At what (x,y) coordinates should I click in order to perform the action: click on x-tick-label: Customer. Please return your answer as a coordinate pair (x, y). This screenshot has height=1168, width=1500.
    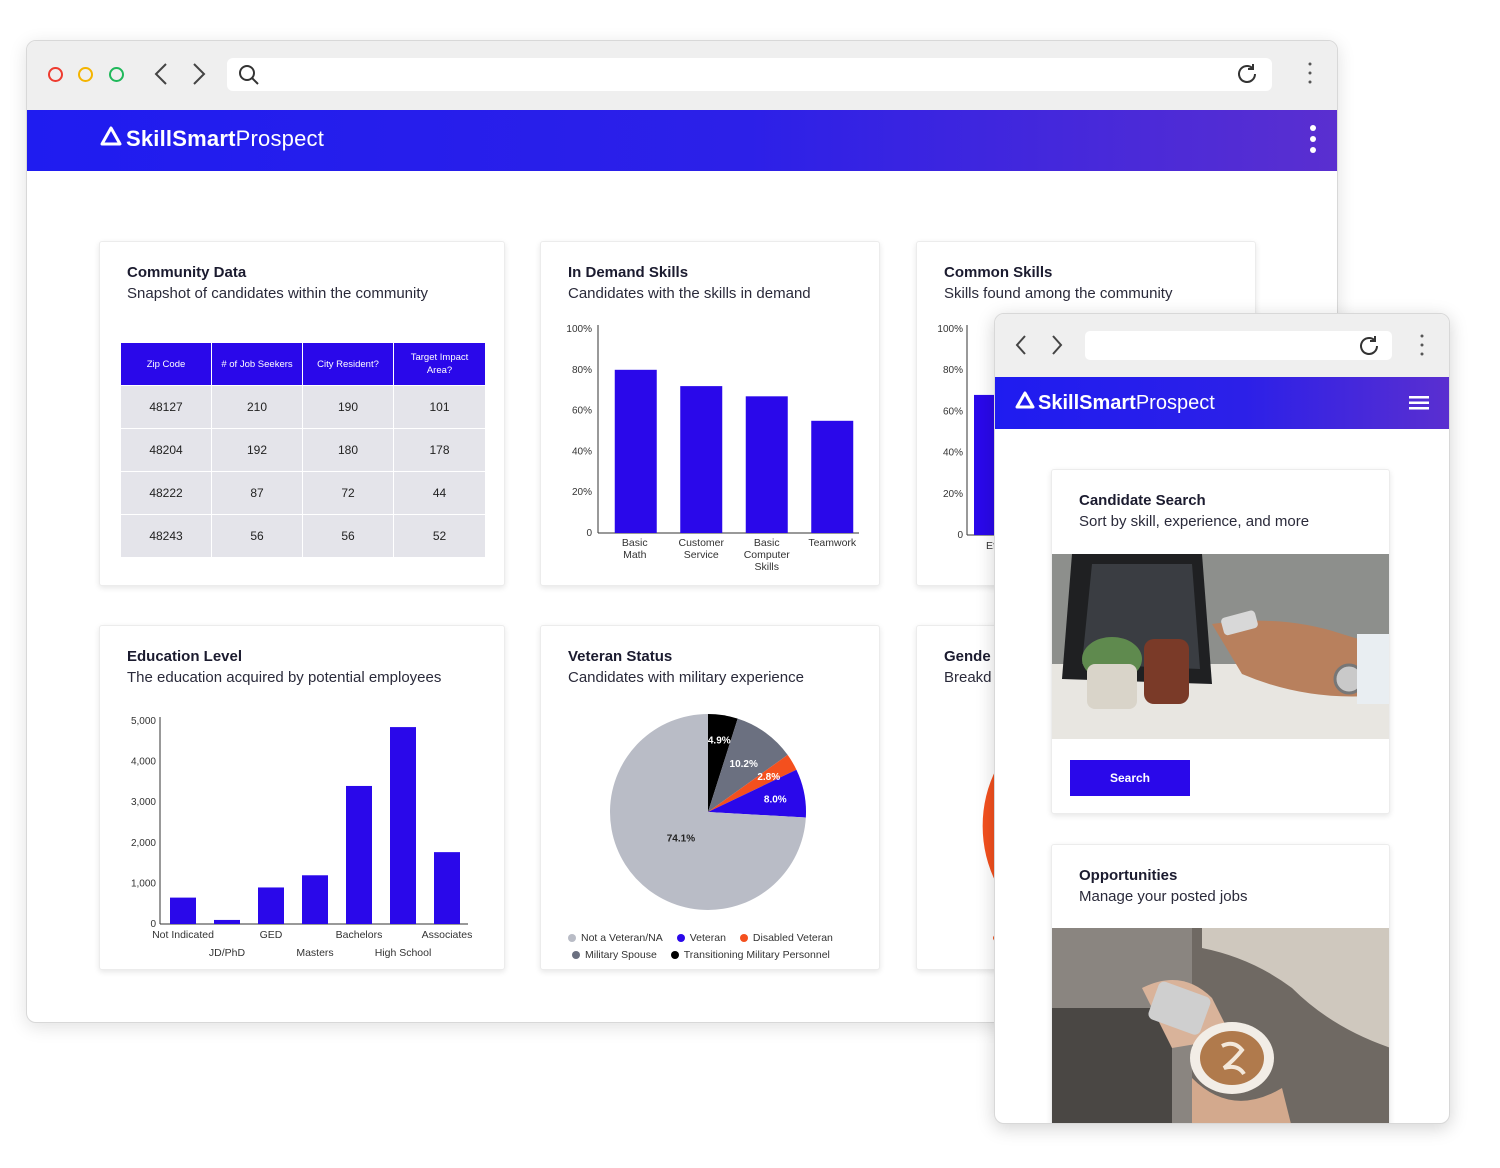
    Looking at the image, I should click on (701, 543).